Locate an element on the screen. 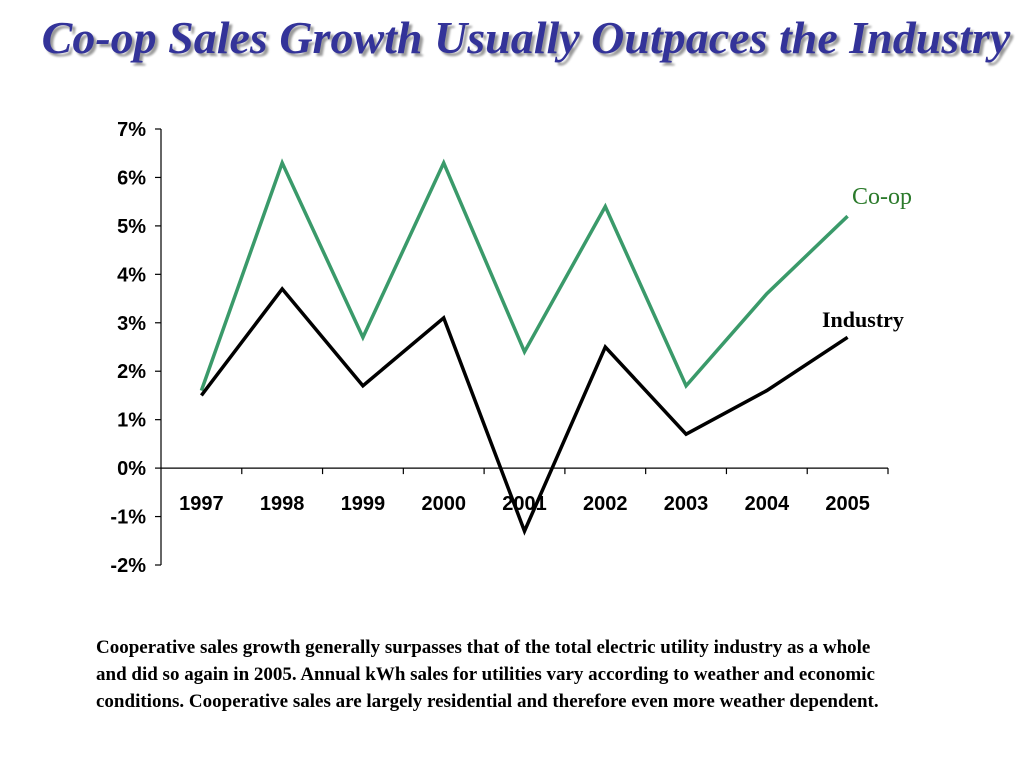  y-tick-label: 4% is located at coordinates (131, 275).